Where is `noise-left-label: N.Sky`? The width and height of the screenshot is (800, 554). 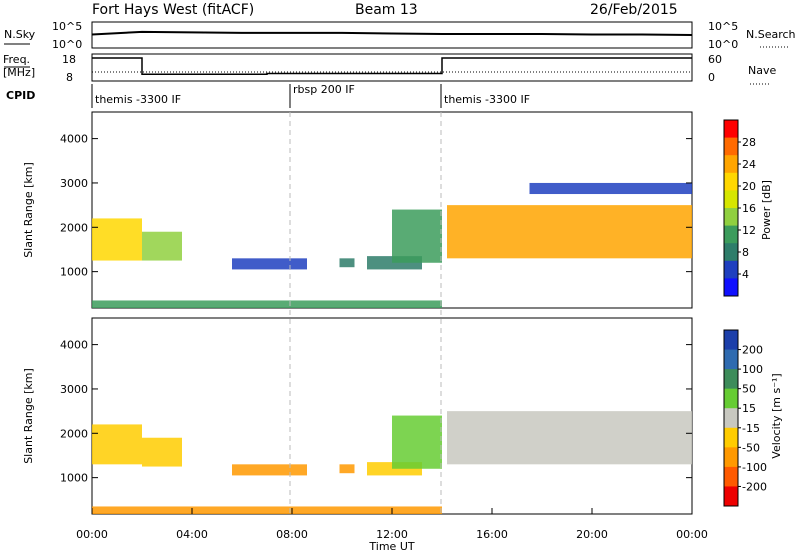
noise-left-label: N.Sky is located at coordinates (20, 34).